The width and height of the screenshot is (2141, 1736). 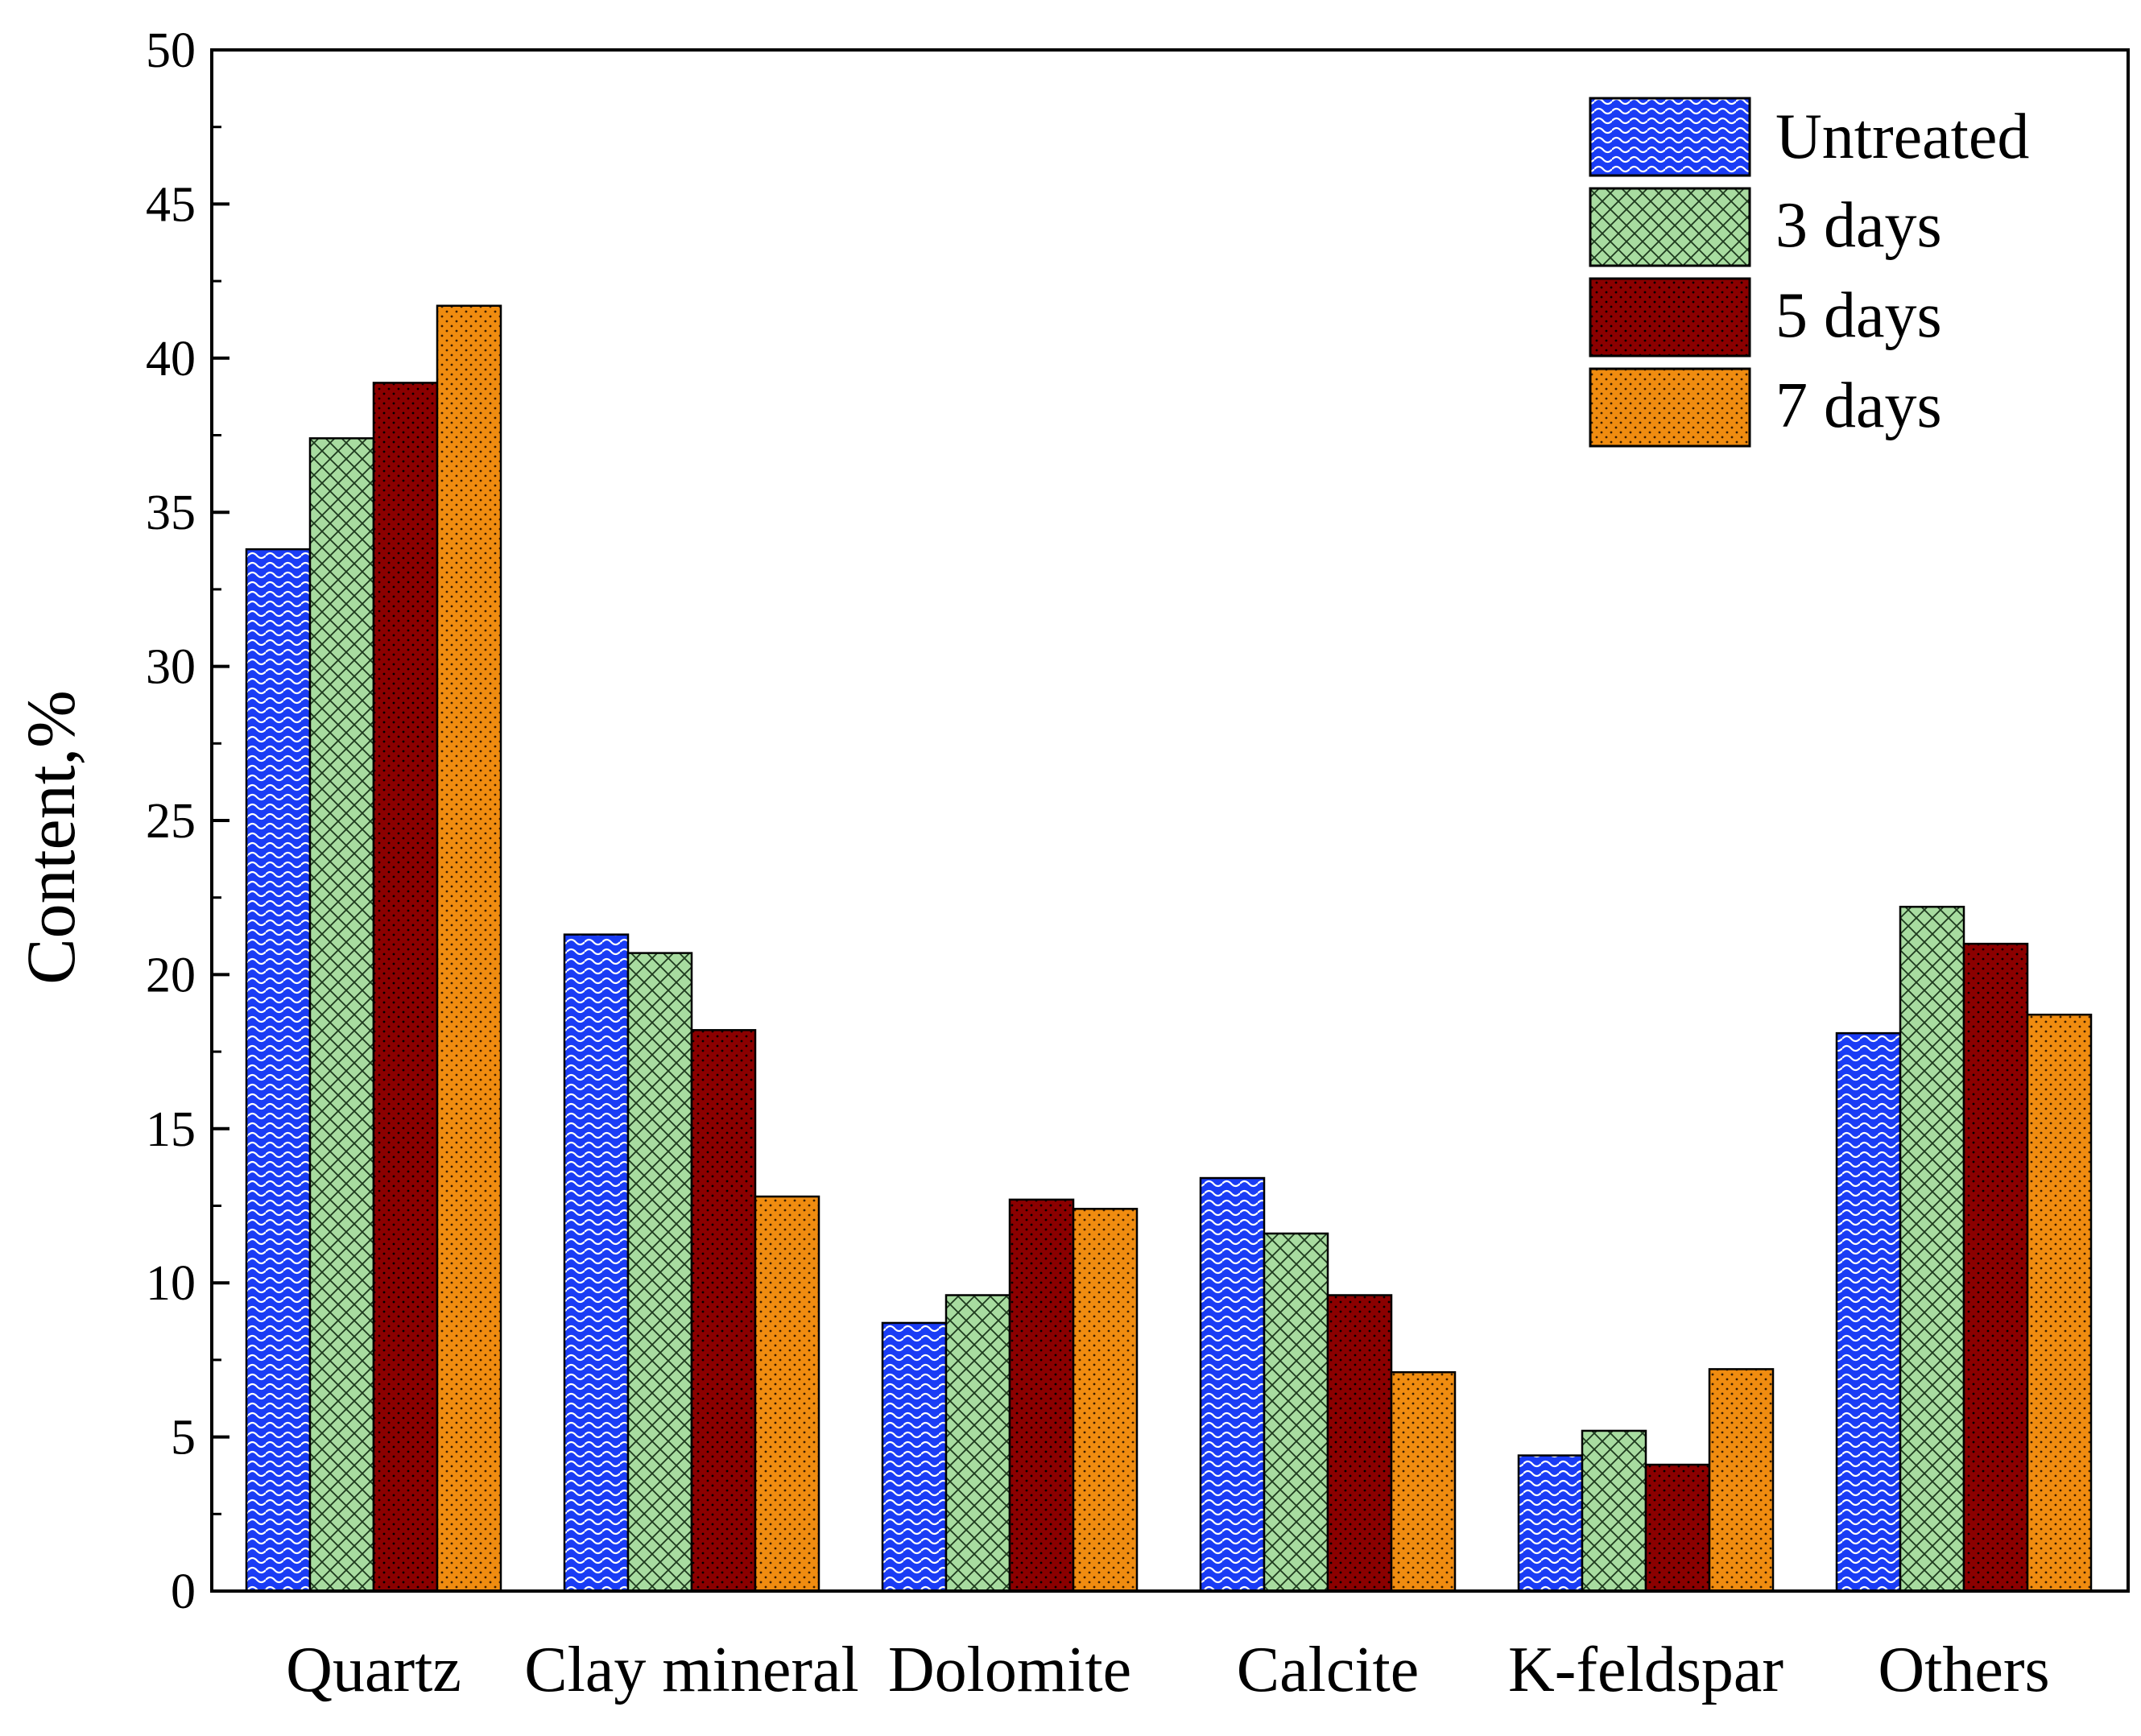 I want to click on bar-dolomite-7-days, so click(x=1105, y=1400).